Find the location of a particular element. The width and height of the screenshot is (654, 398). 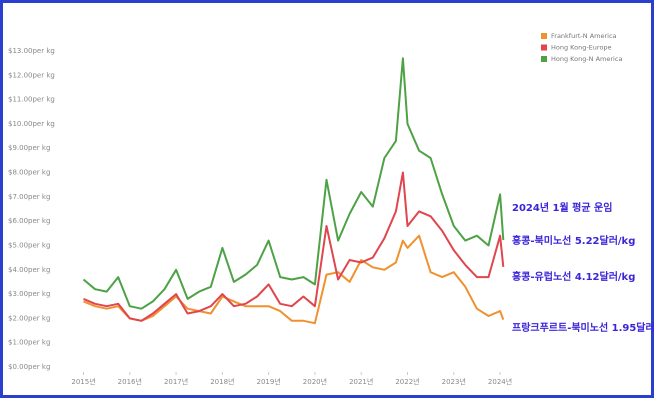

x-tick-label: 2023년 is located at coordinates (454, 381).